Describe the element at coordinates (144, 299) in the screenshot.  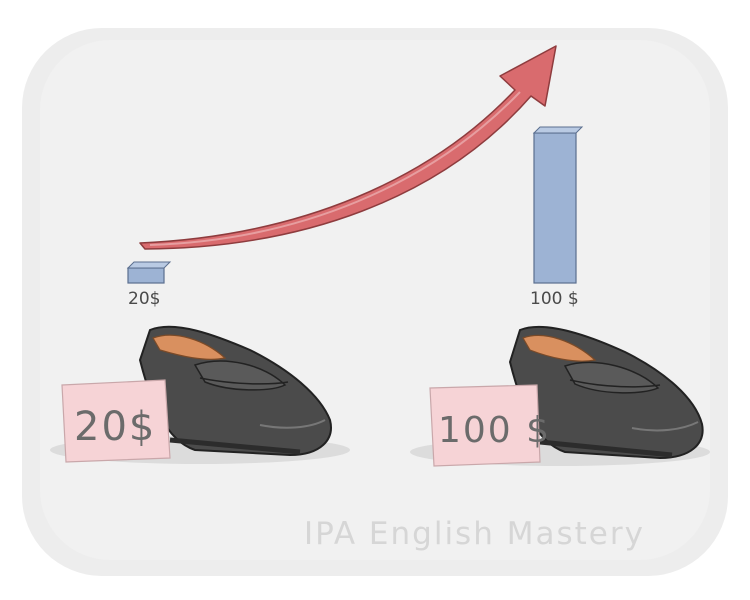
I see `left-bar-label: 20$` at that location.